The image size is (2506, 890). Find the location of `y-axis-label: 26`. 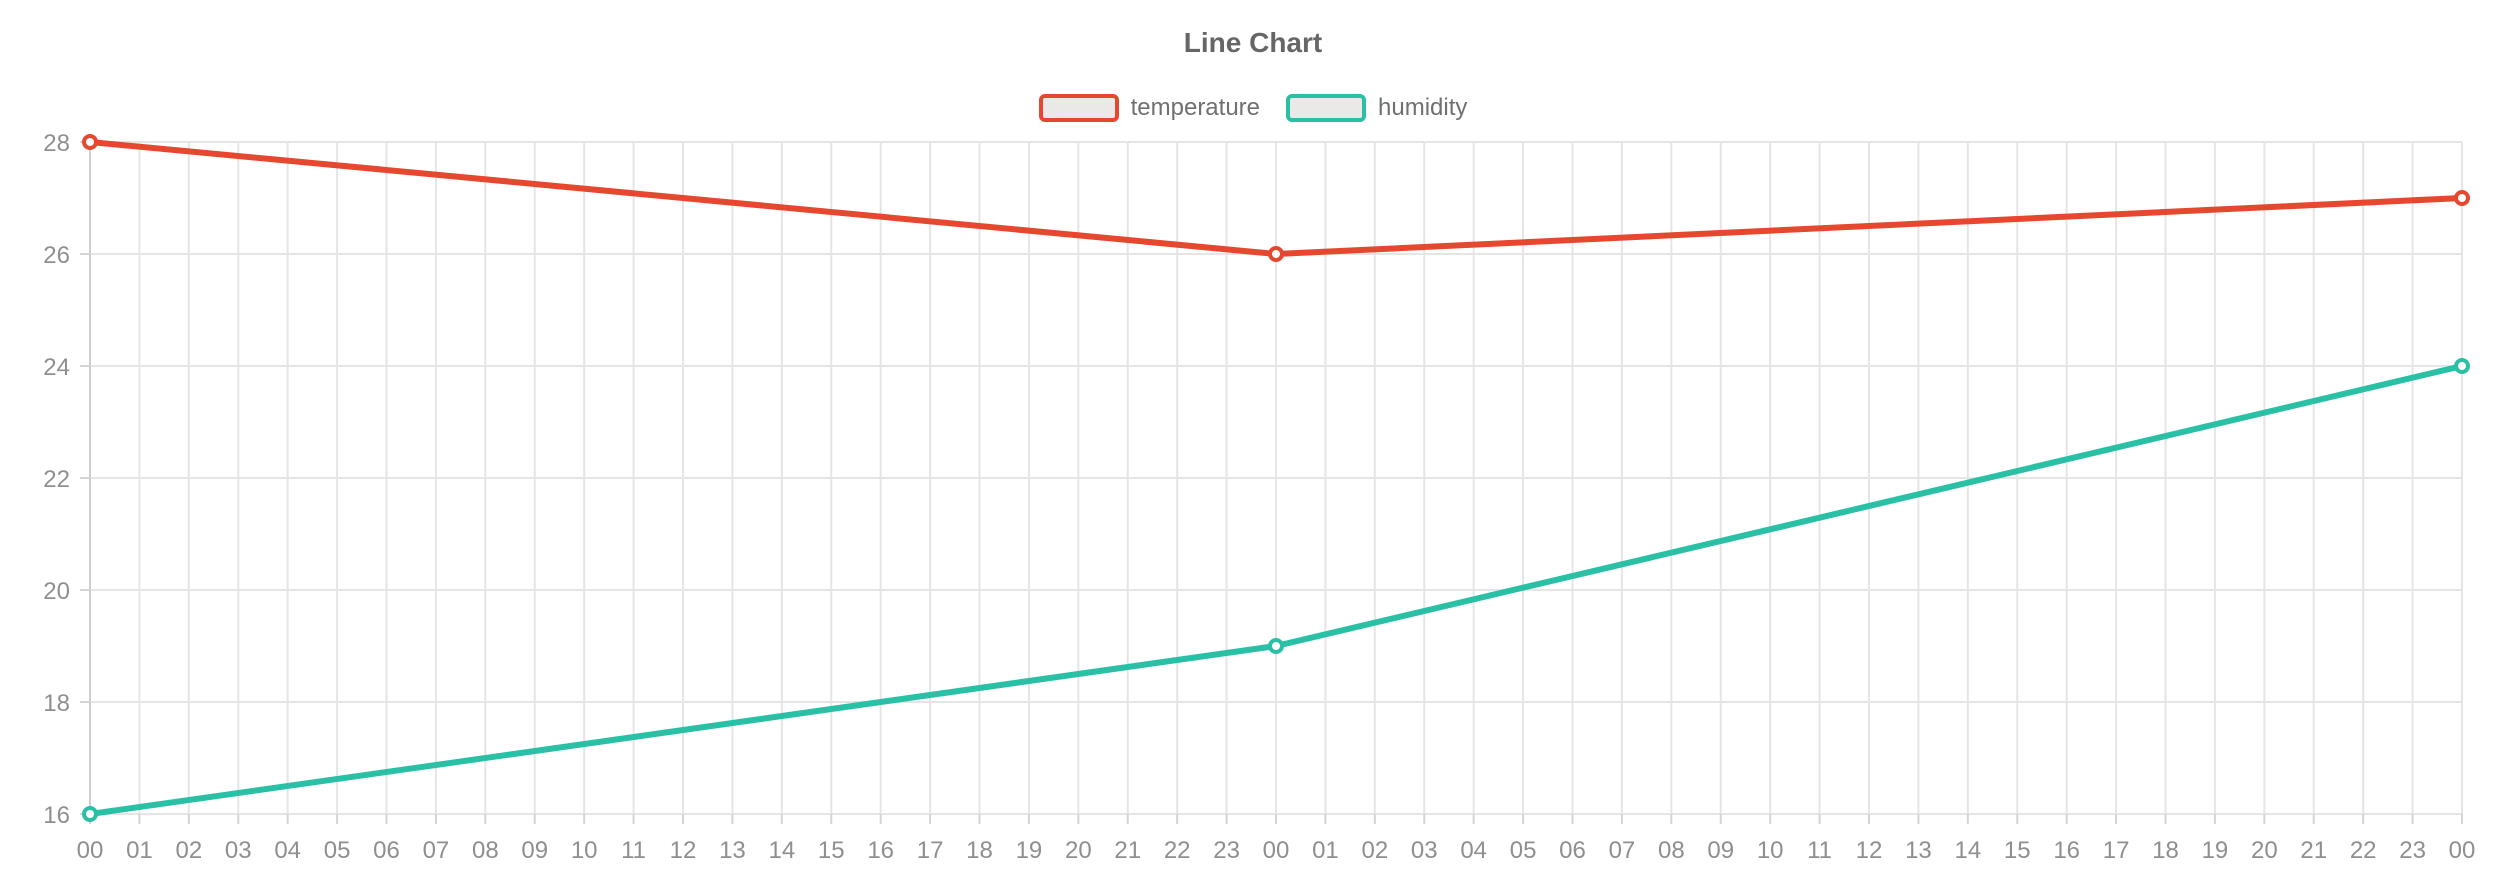

y-axis-label: 26 is located at coordinates (56, 255).